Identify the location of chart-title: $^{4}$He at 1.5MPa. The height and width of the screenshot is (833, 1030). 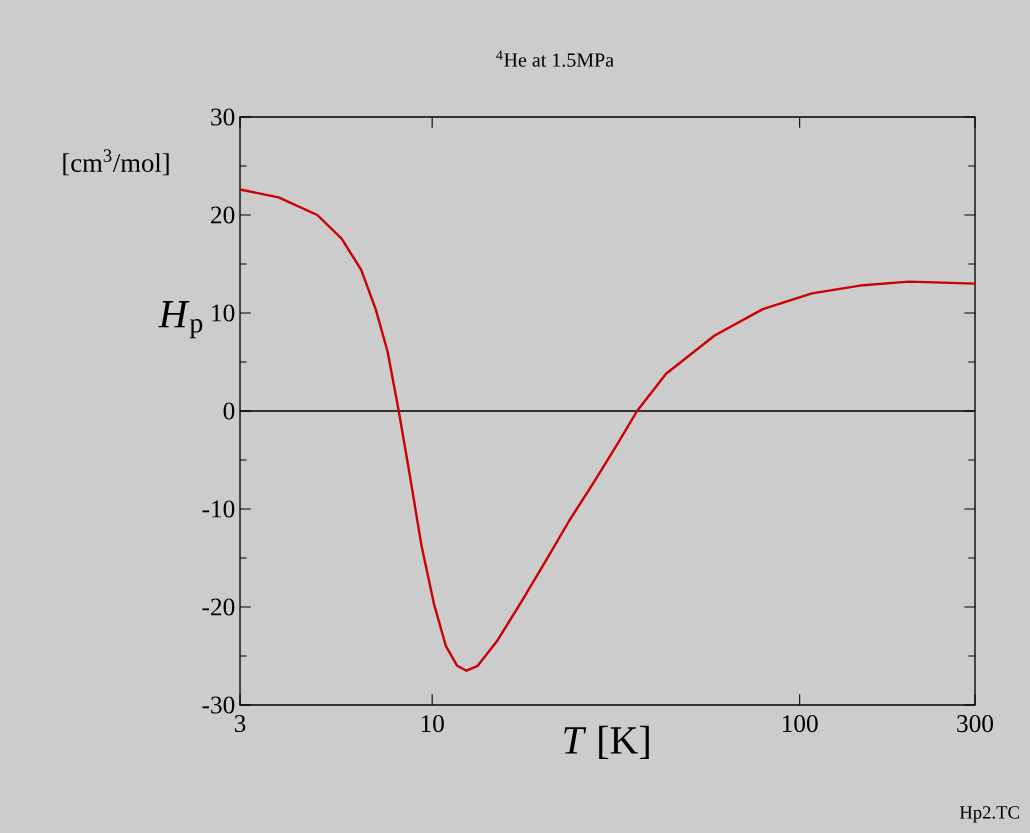
(555, 58).